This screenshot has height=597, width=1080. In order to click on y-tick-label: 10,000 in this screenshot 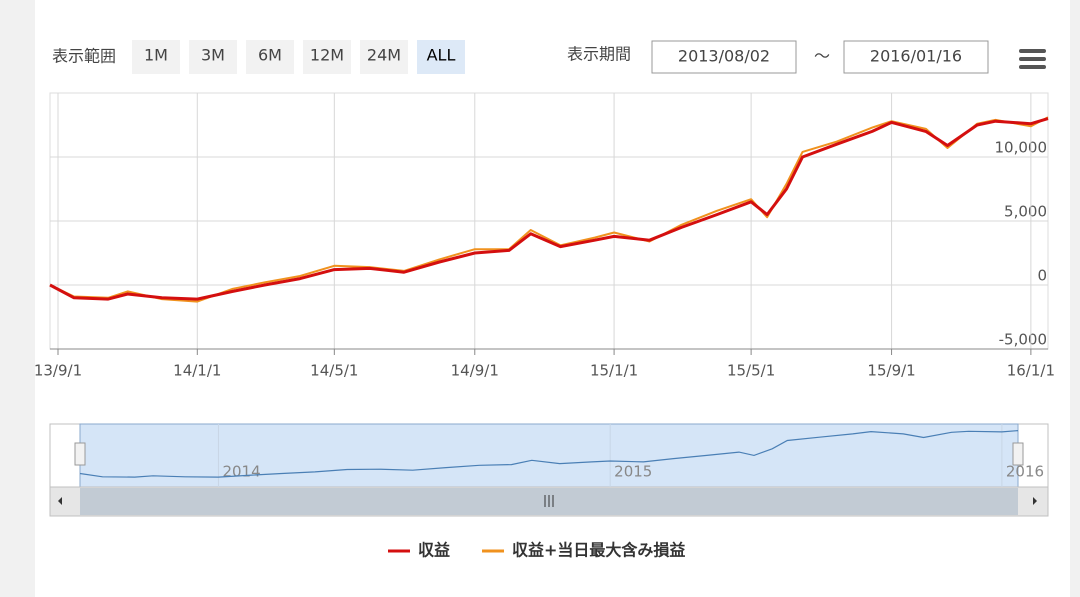, I will do `click(1021, 148)`.